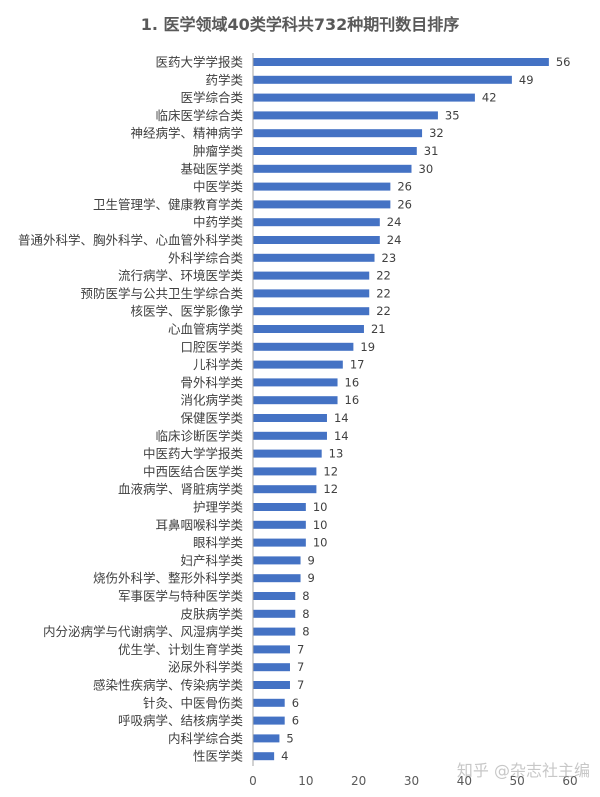 The image size is (600, 797). I want to click on value-label-28: 10, so click(320, 543).